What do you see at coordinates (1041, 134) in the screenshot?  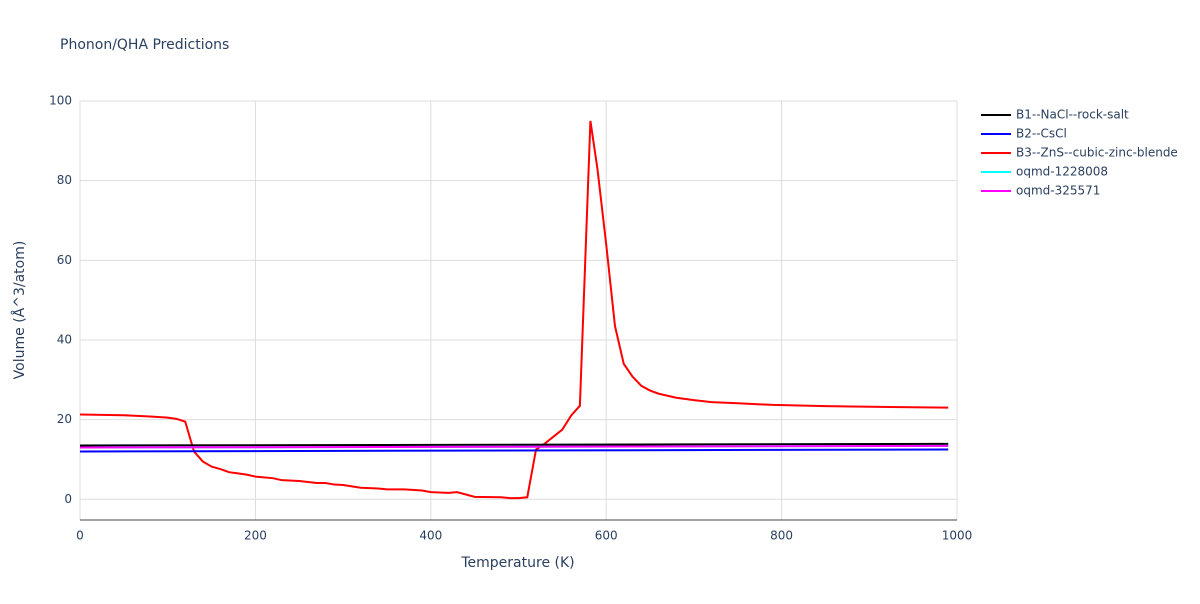 I see `legend-label: B2--CsCl` at bounding box center [1041, 134].